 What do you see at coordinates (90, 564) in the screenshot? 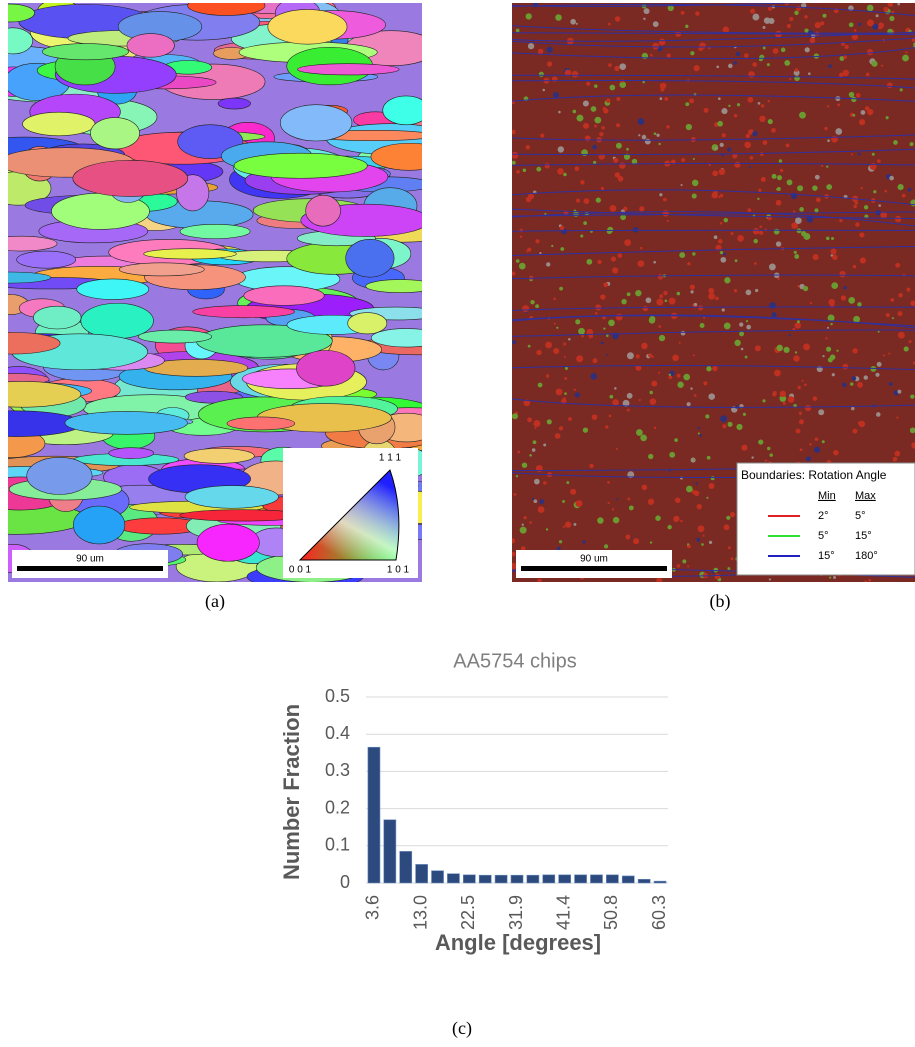
I see `scale-box` at bounding box center [90, 564].